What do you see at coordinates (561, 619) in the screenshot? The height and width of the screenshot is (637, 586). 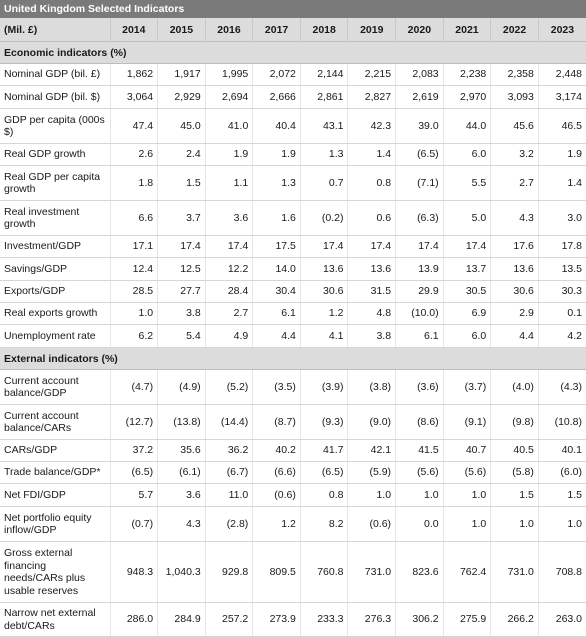 I see `table-cell: 263.0` at bounding box center [561, 619].